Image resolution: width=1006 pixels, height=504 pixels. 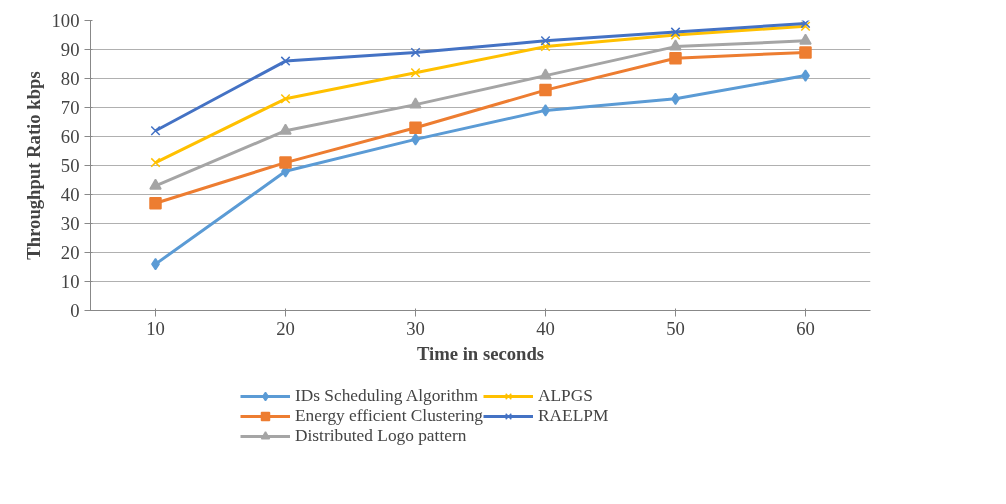 I want to click on y-tick-label: 40, so click(x=70, y=194).